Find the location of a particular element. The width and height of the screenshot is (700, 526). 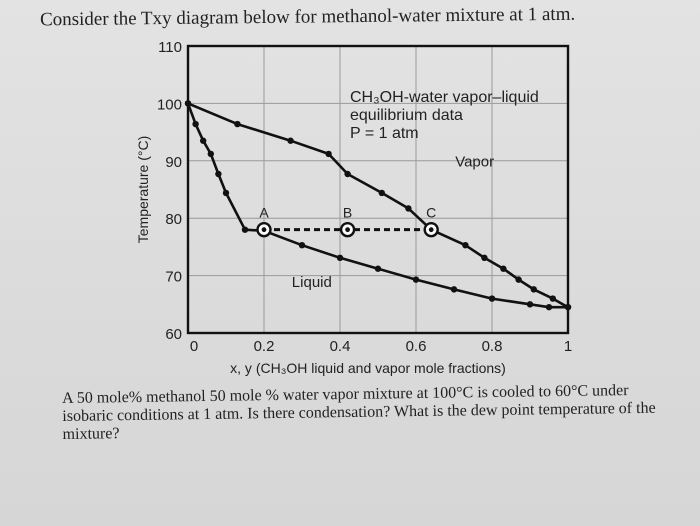

y-tick-labels: 60 70 80 90 100 110 is located at coordinates (169, 191).